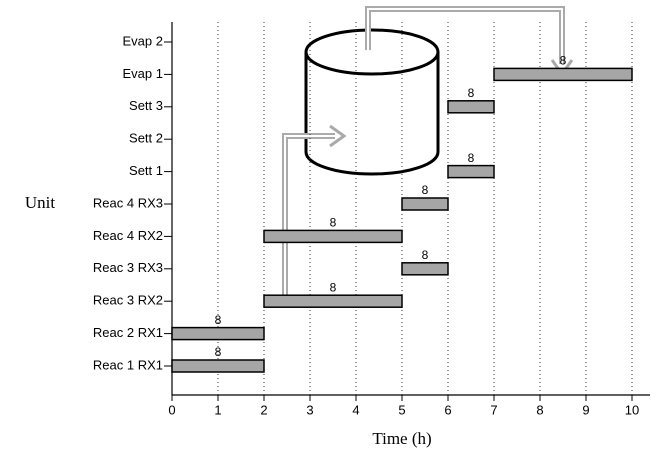 This screenshot has width=659, height=463. What do you see at coordinates (171, 409) in the screenshot?
I see `x-tick-label: 0` at bounding box center [171, 409].